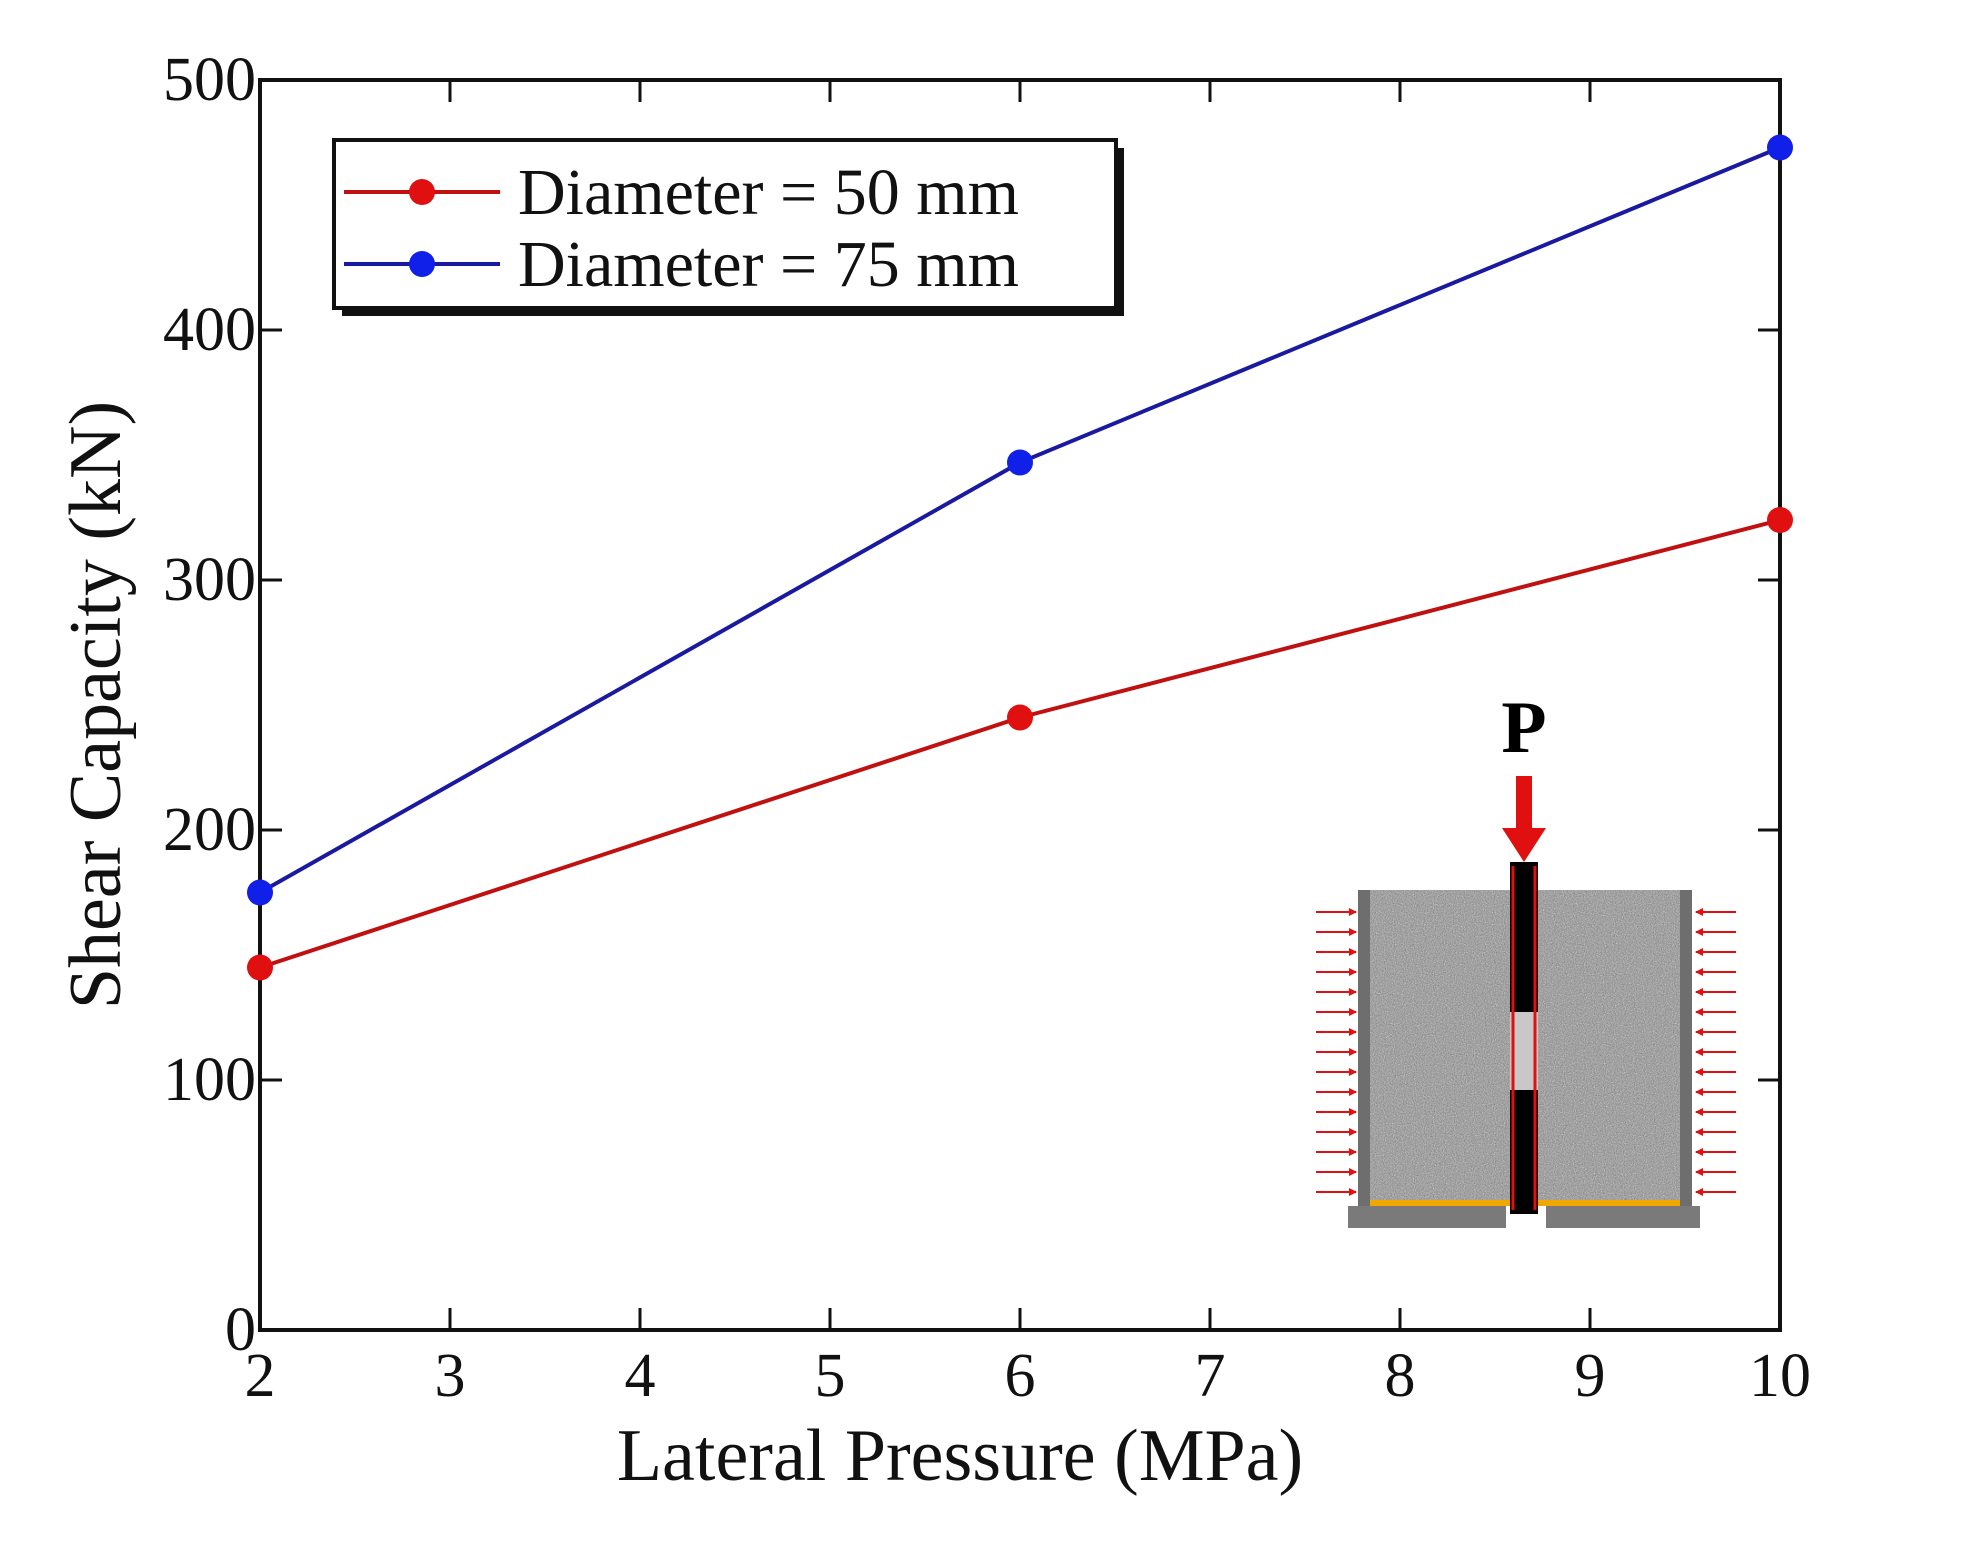  What do you see at coordinates (1210, 1376) in the screenshot?
I see `x-tick-label: 7` at bounding box center [1210, 1376].